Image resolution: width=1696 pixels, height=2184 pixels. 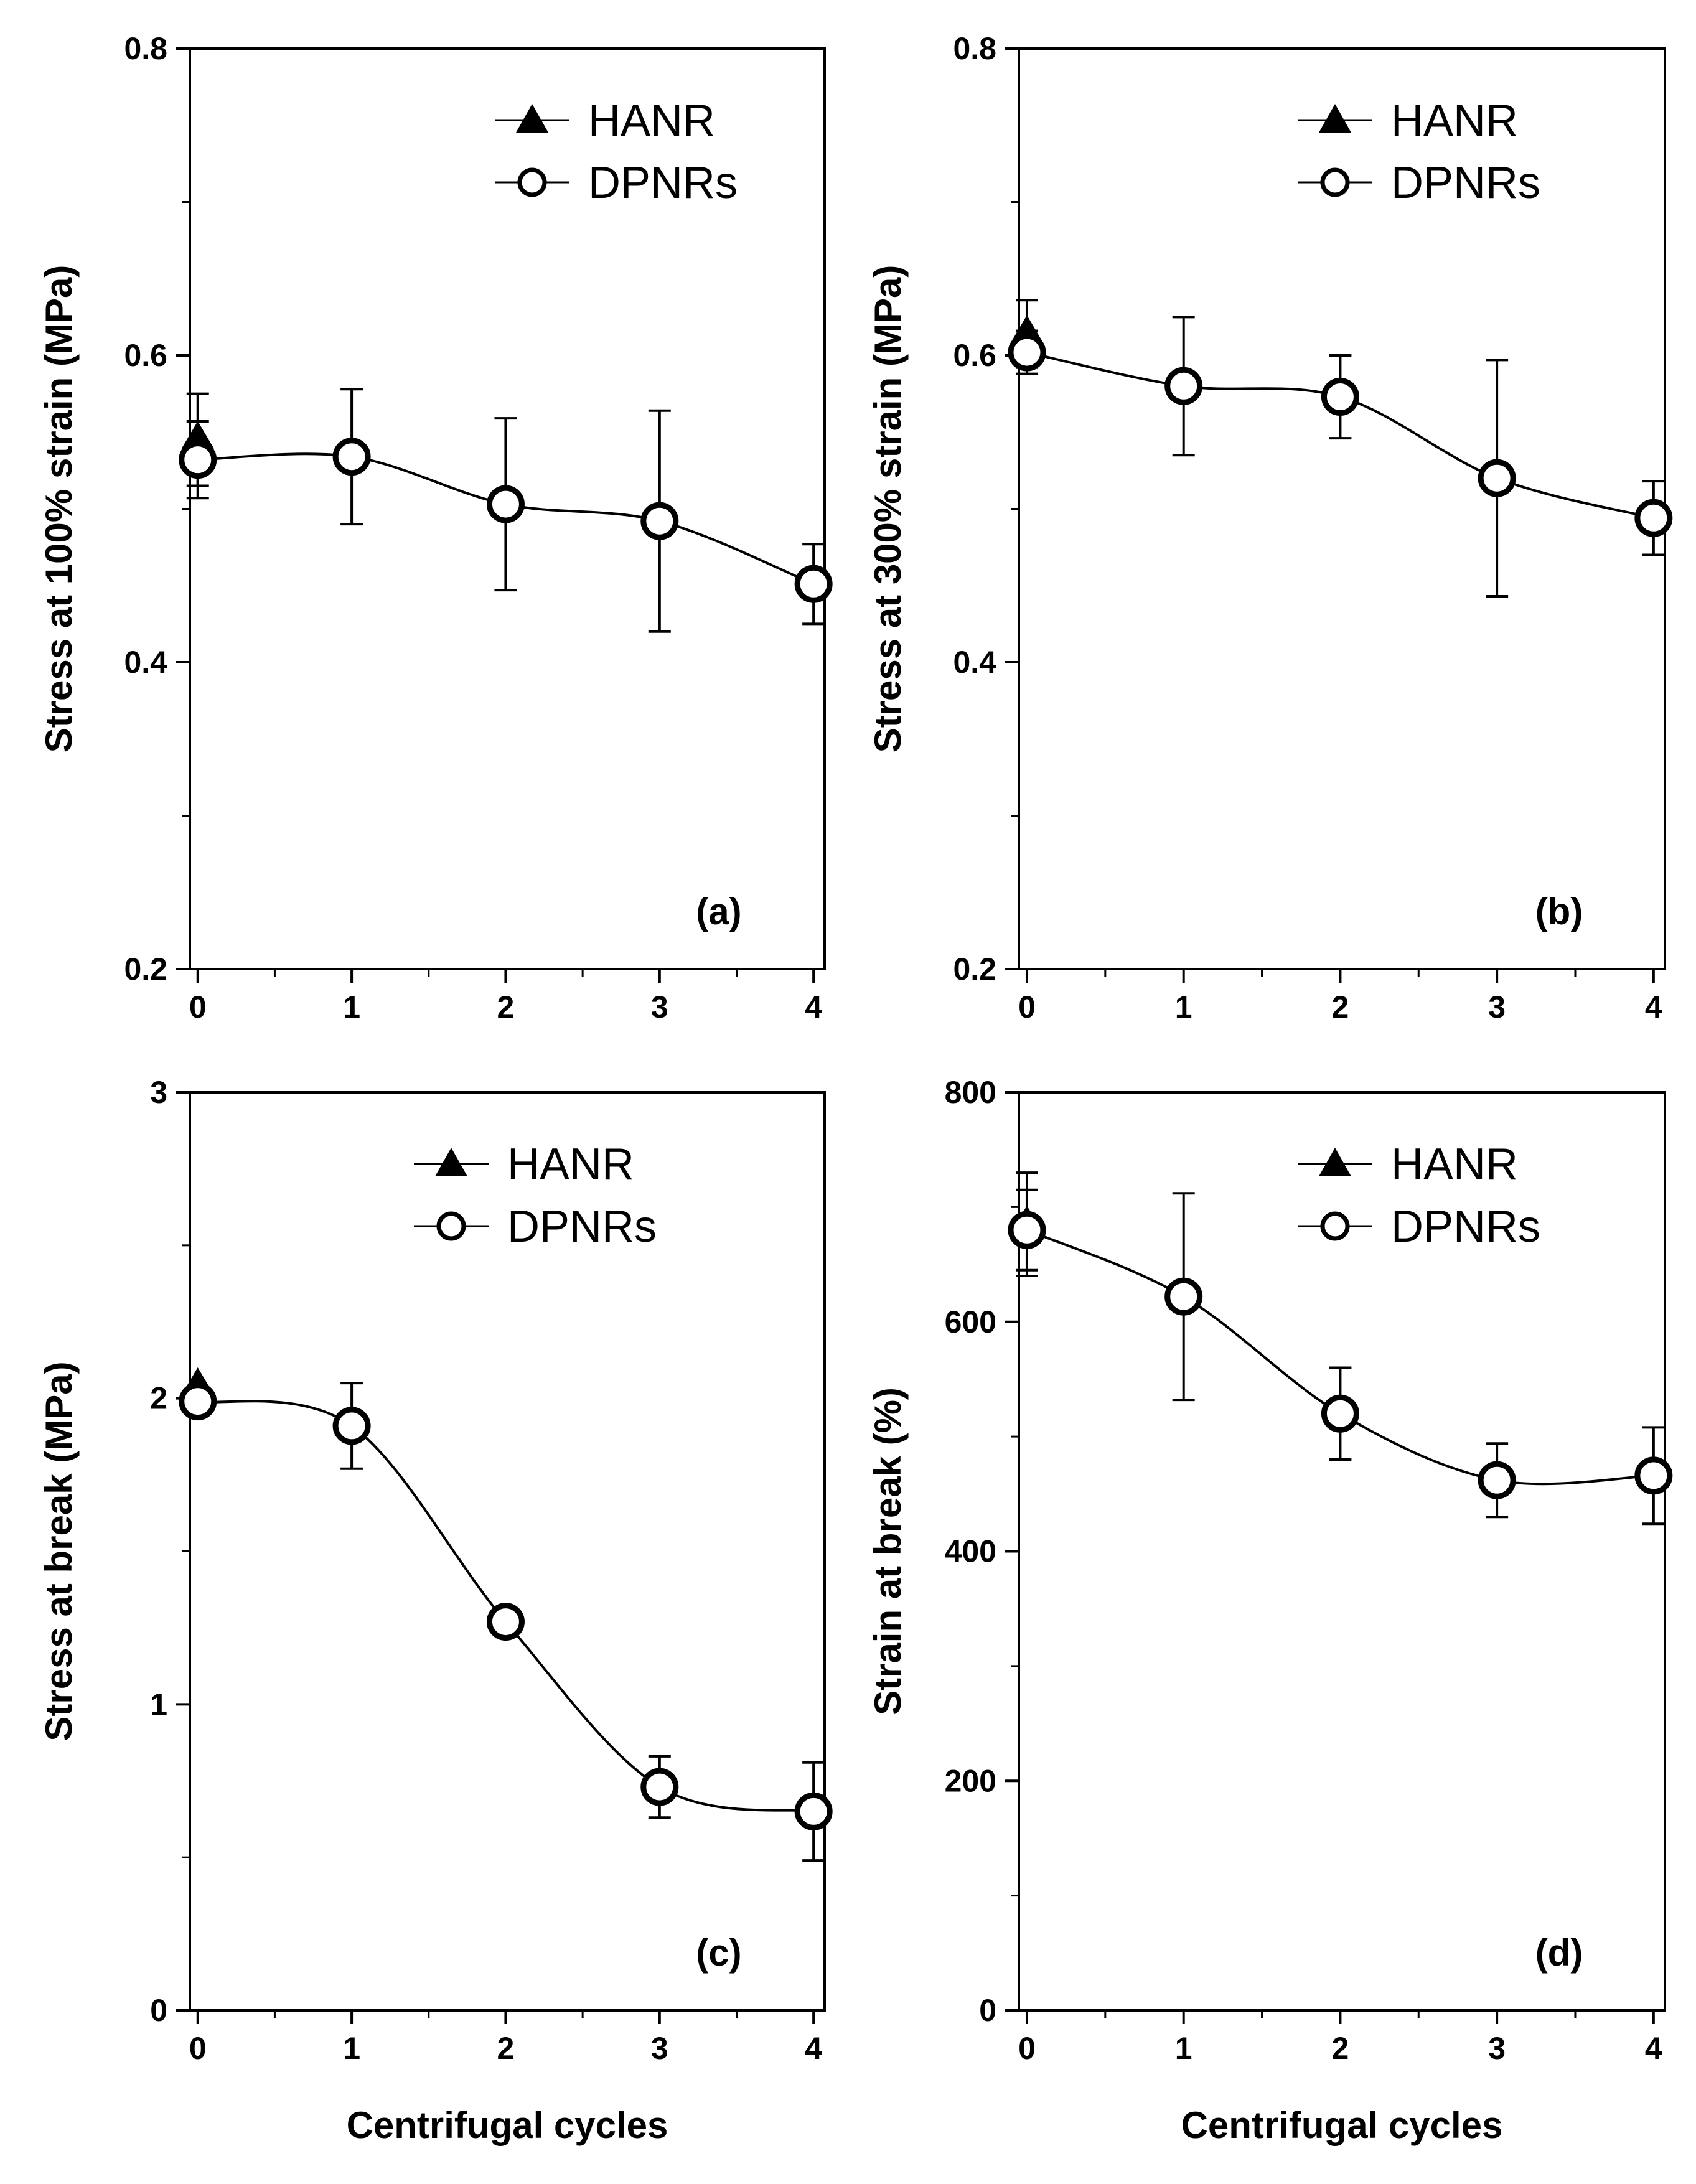 What do you see at coordinates (970, 1322) in the screenshot?
I see `y-tick-label: 600` at bounding box center [970, 1322].